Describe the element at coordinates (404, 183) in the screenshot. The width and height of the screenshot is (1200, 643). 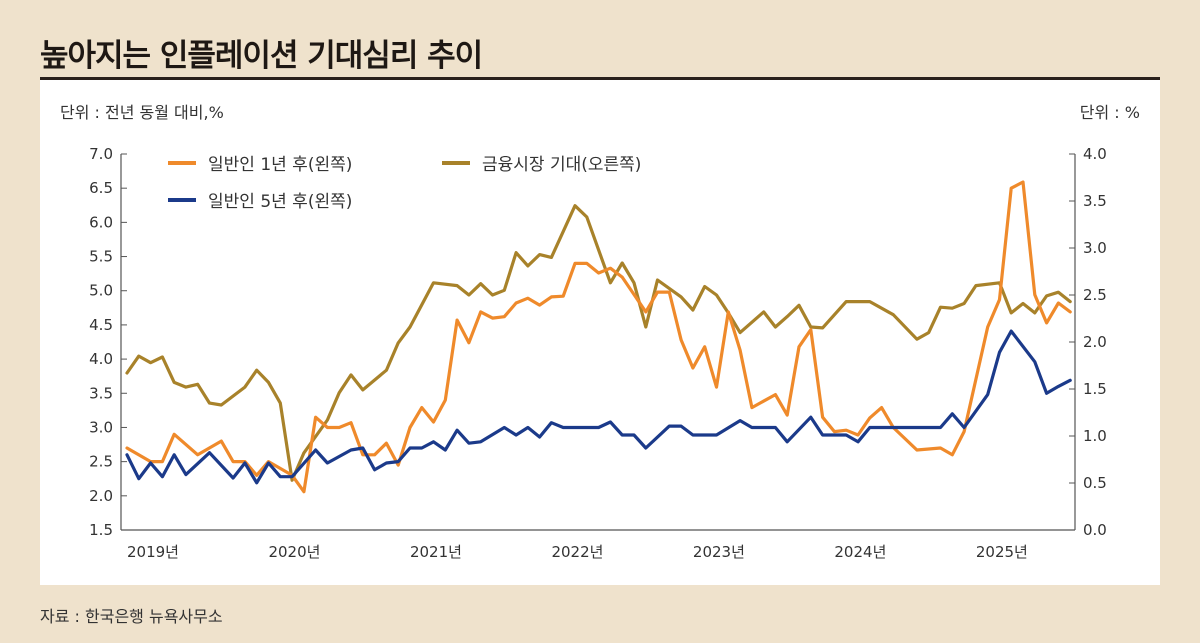
I see `legend: 일반인 1년 후(왼쪽) 금융시장 기대(오른쪽) 일반인 5년 후(왼쪽)` at that location.